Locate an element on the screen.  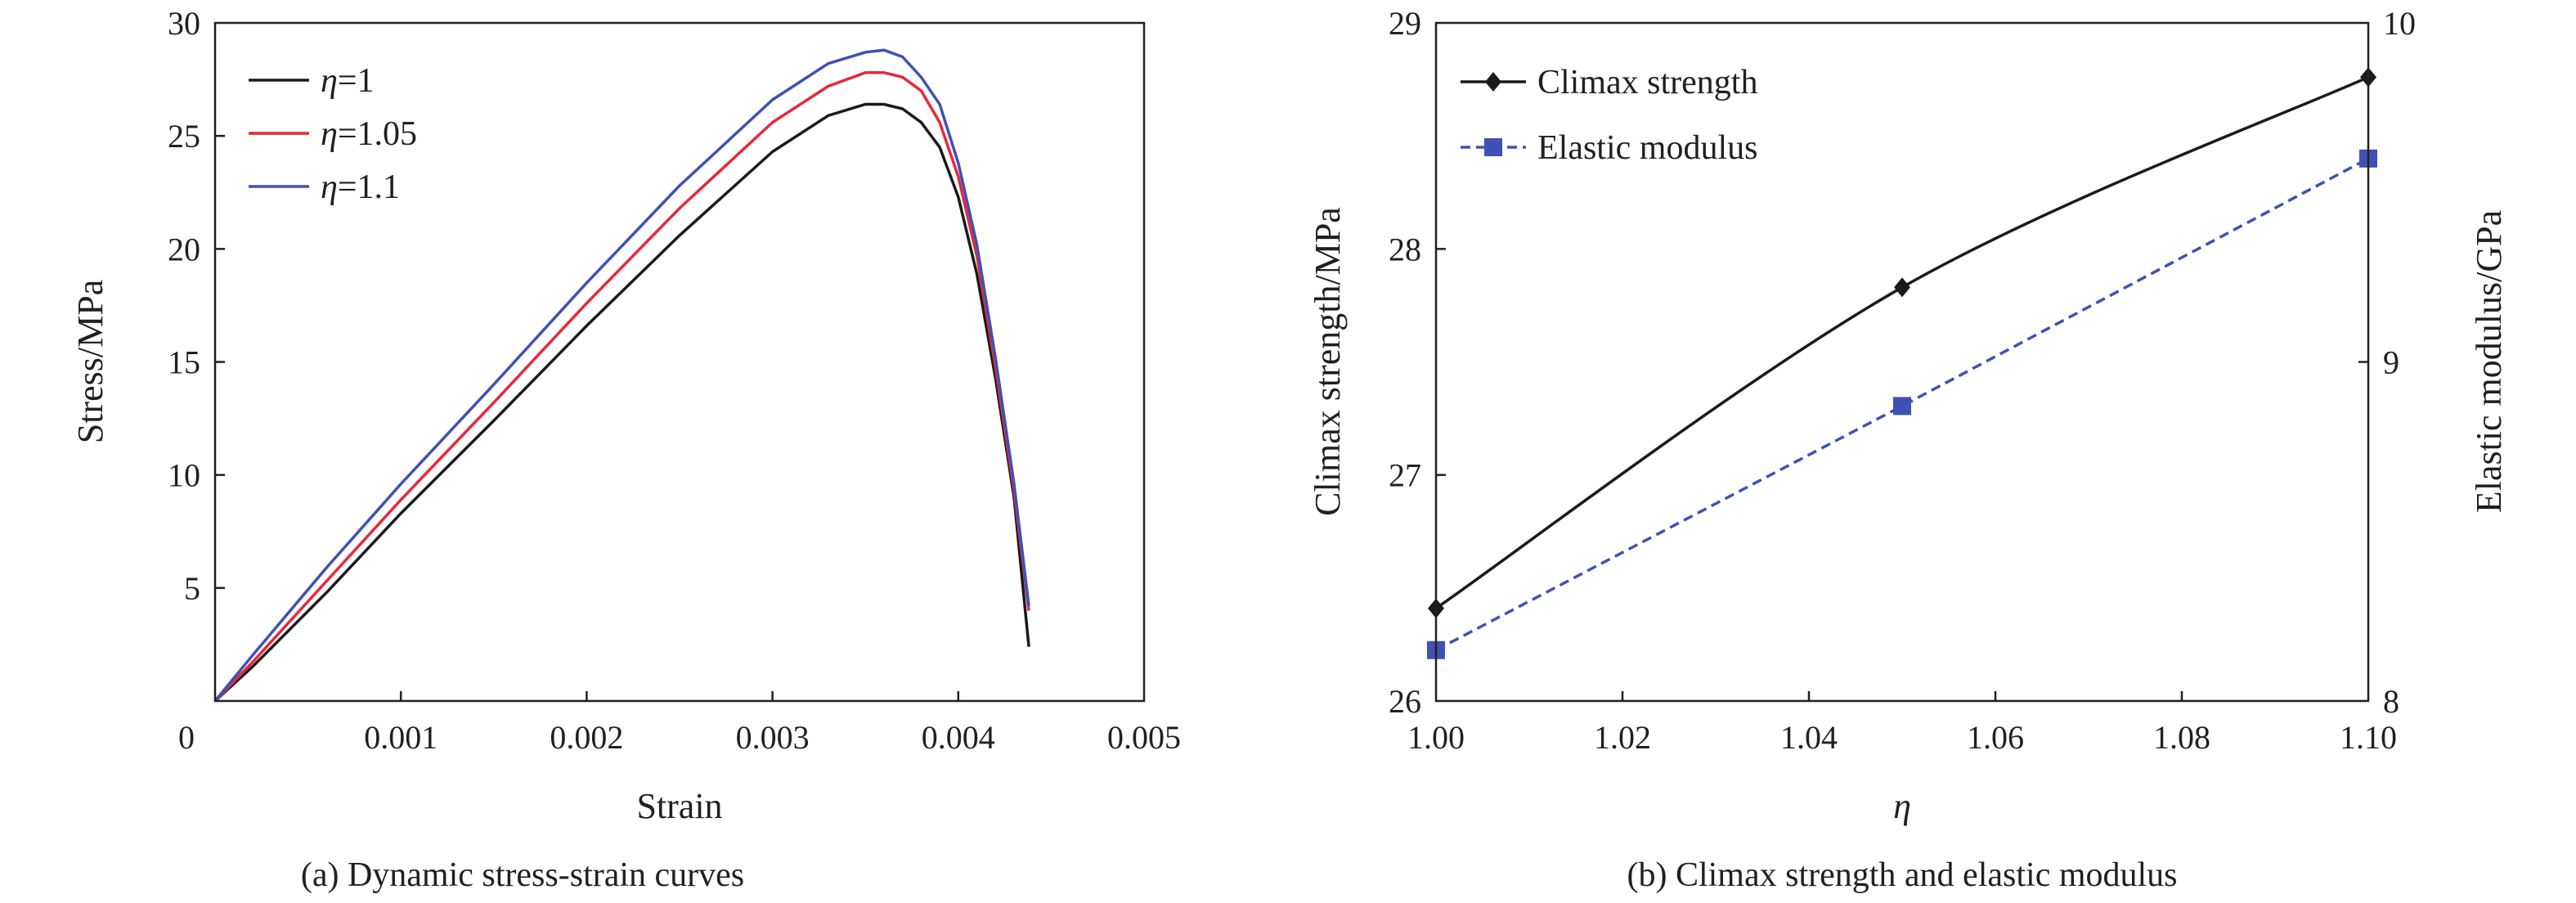
panel-b-caption: (b) Climax strength and elastic modulus is located at coordinates (1902, 875).